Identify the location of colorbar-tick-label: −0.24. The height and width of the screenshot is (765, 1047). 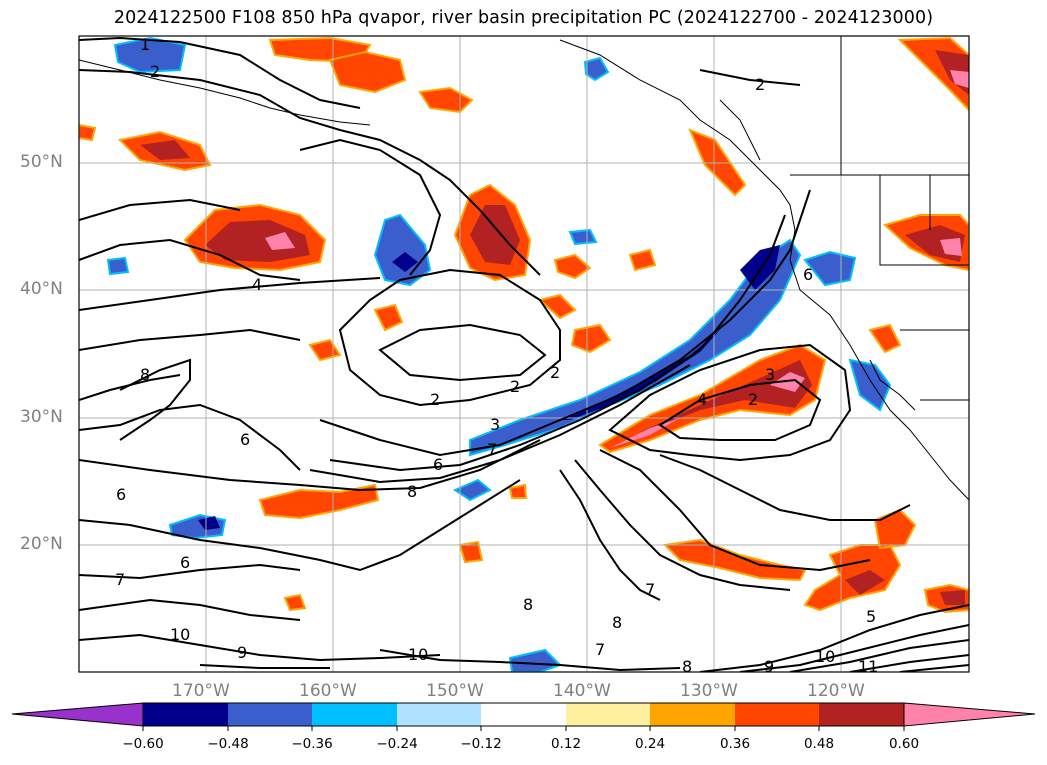
(397, 744).